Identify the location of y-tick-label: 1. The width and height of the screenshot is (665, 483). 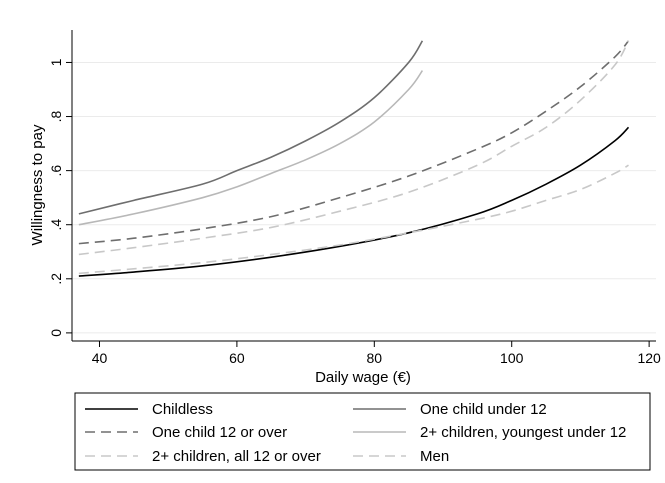
(56, 62).